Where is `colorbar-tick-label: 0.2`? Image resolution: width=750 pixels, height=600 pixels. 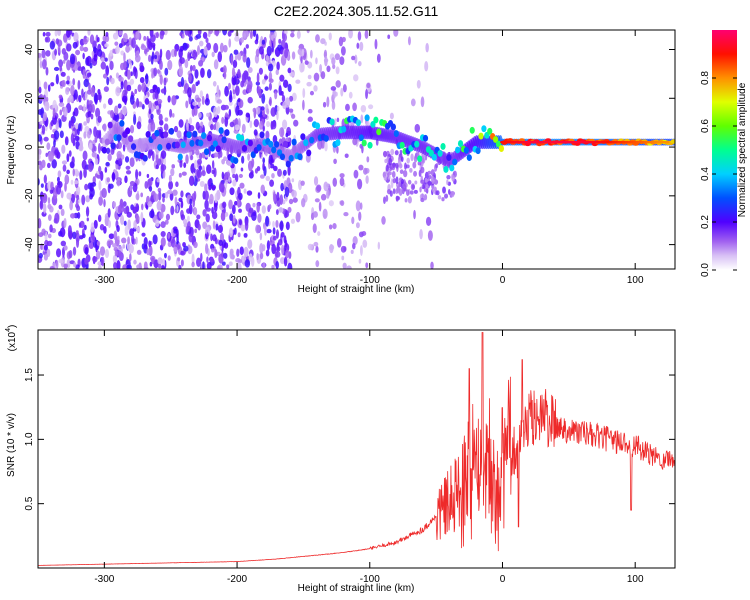 colorbar-tick-label: 0.2 is located at coordinates (705, 222).